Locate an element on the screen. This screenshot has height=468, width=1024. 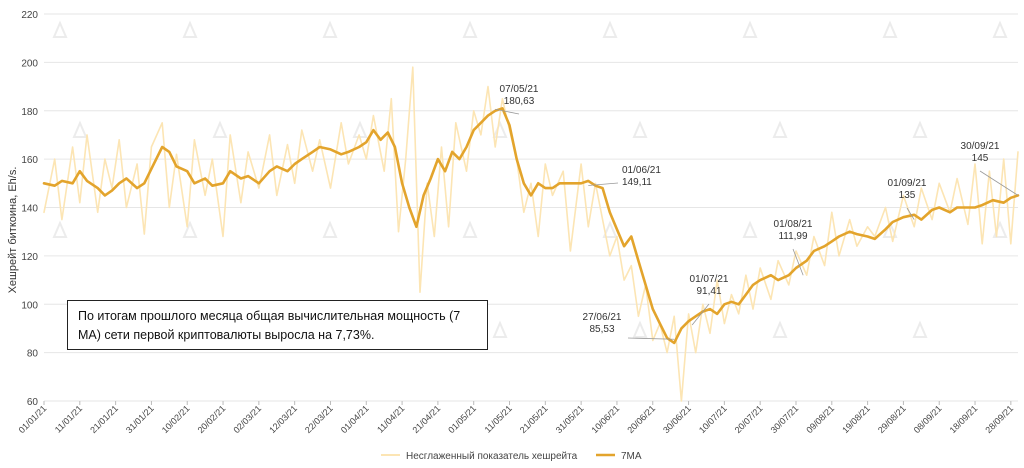
y-tick-label: 220 is located at coordinates (29, 15).